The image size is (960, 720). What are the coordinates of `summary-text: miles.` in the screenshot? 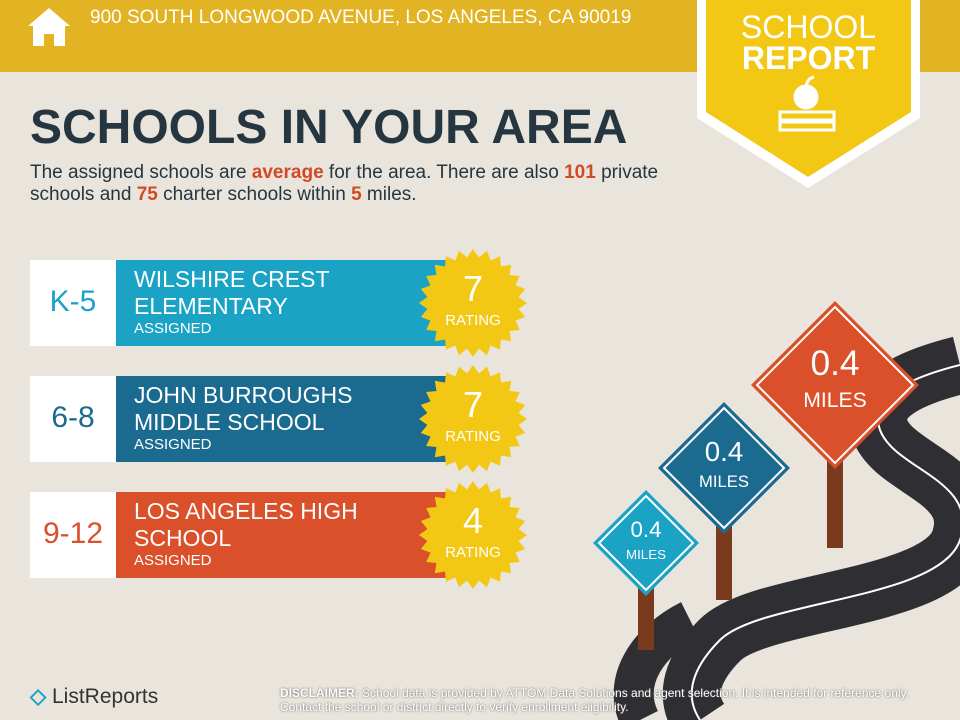 It's located at (389, 194).